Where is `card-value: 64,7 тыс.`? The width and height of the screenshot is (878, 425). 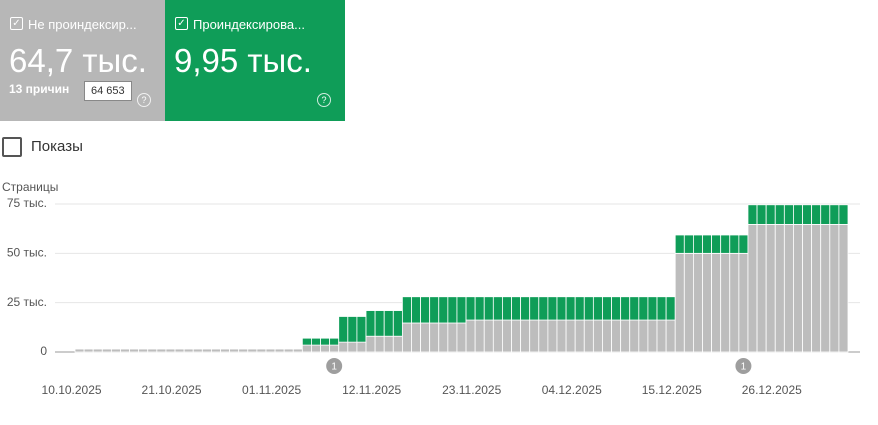
card-value: 64,7 тыс. is located at coordinates (78, 60).